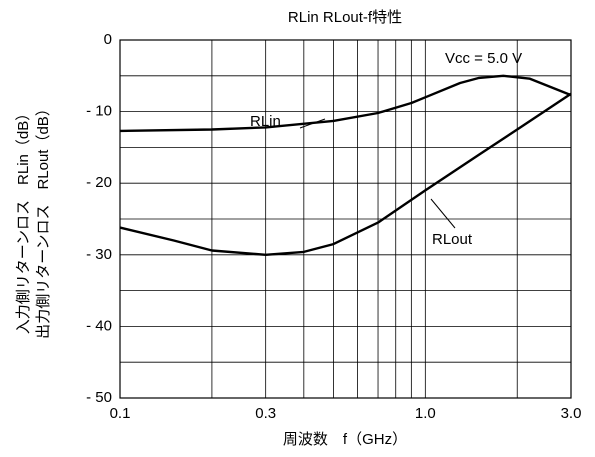  I want to click on annotation: Vcc = 5.0 V, so click(483, 58).